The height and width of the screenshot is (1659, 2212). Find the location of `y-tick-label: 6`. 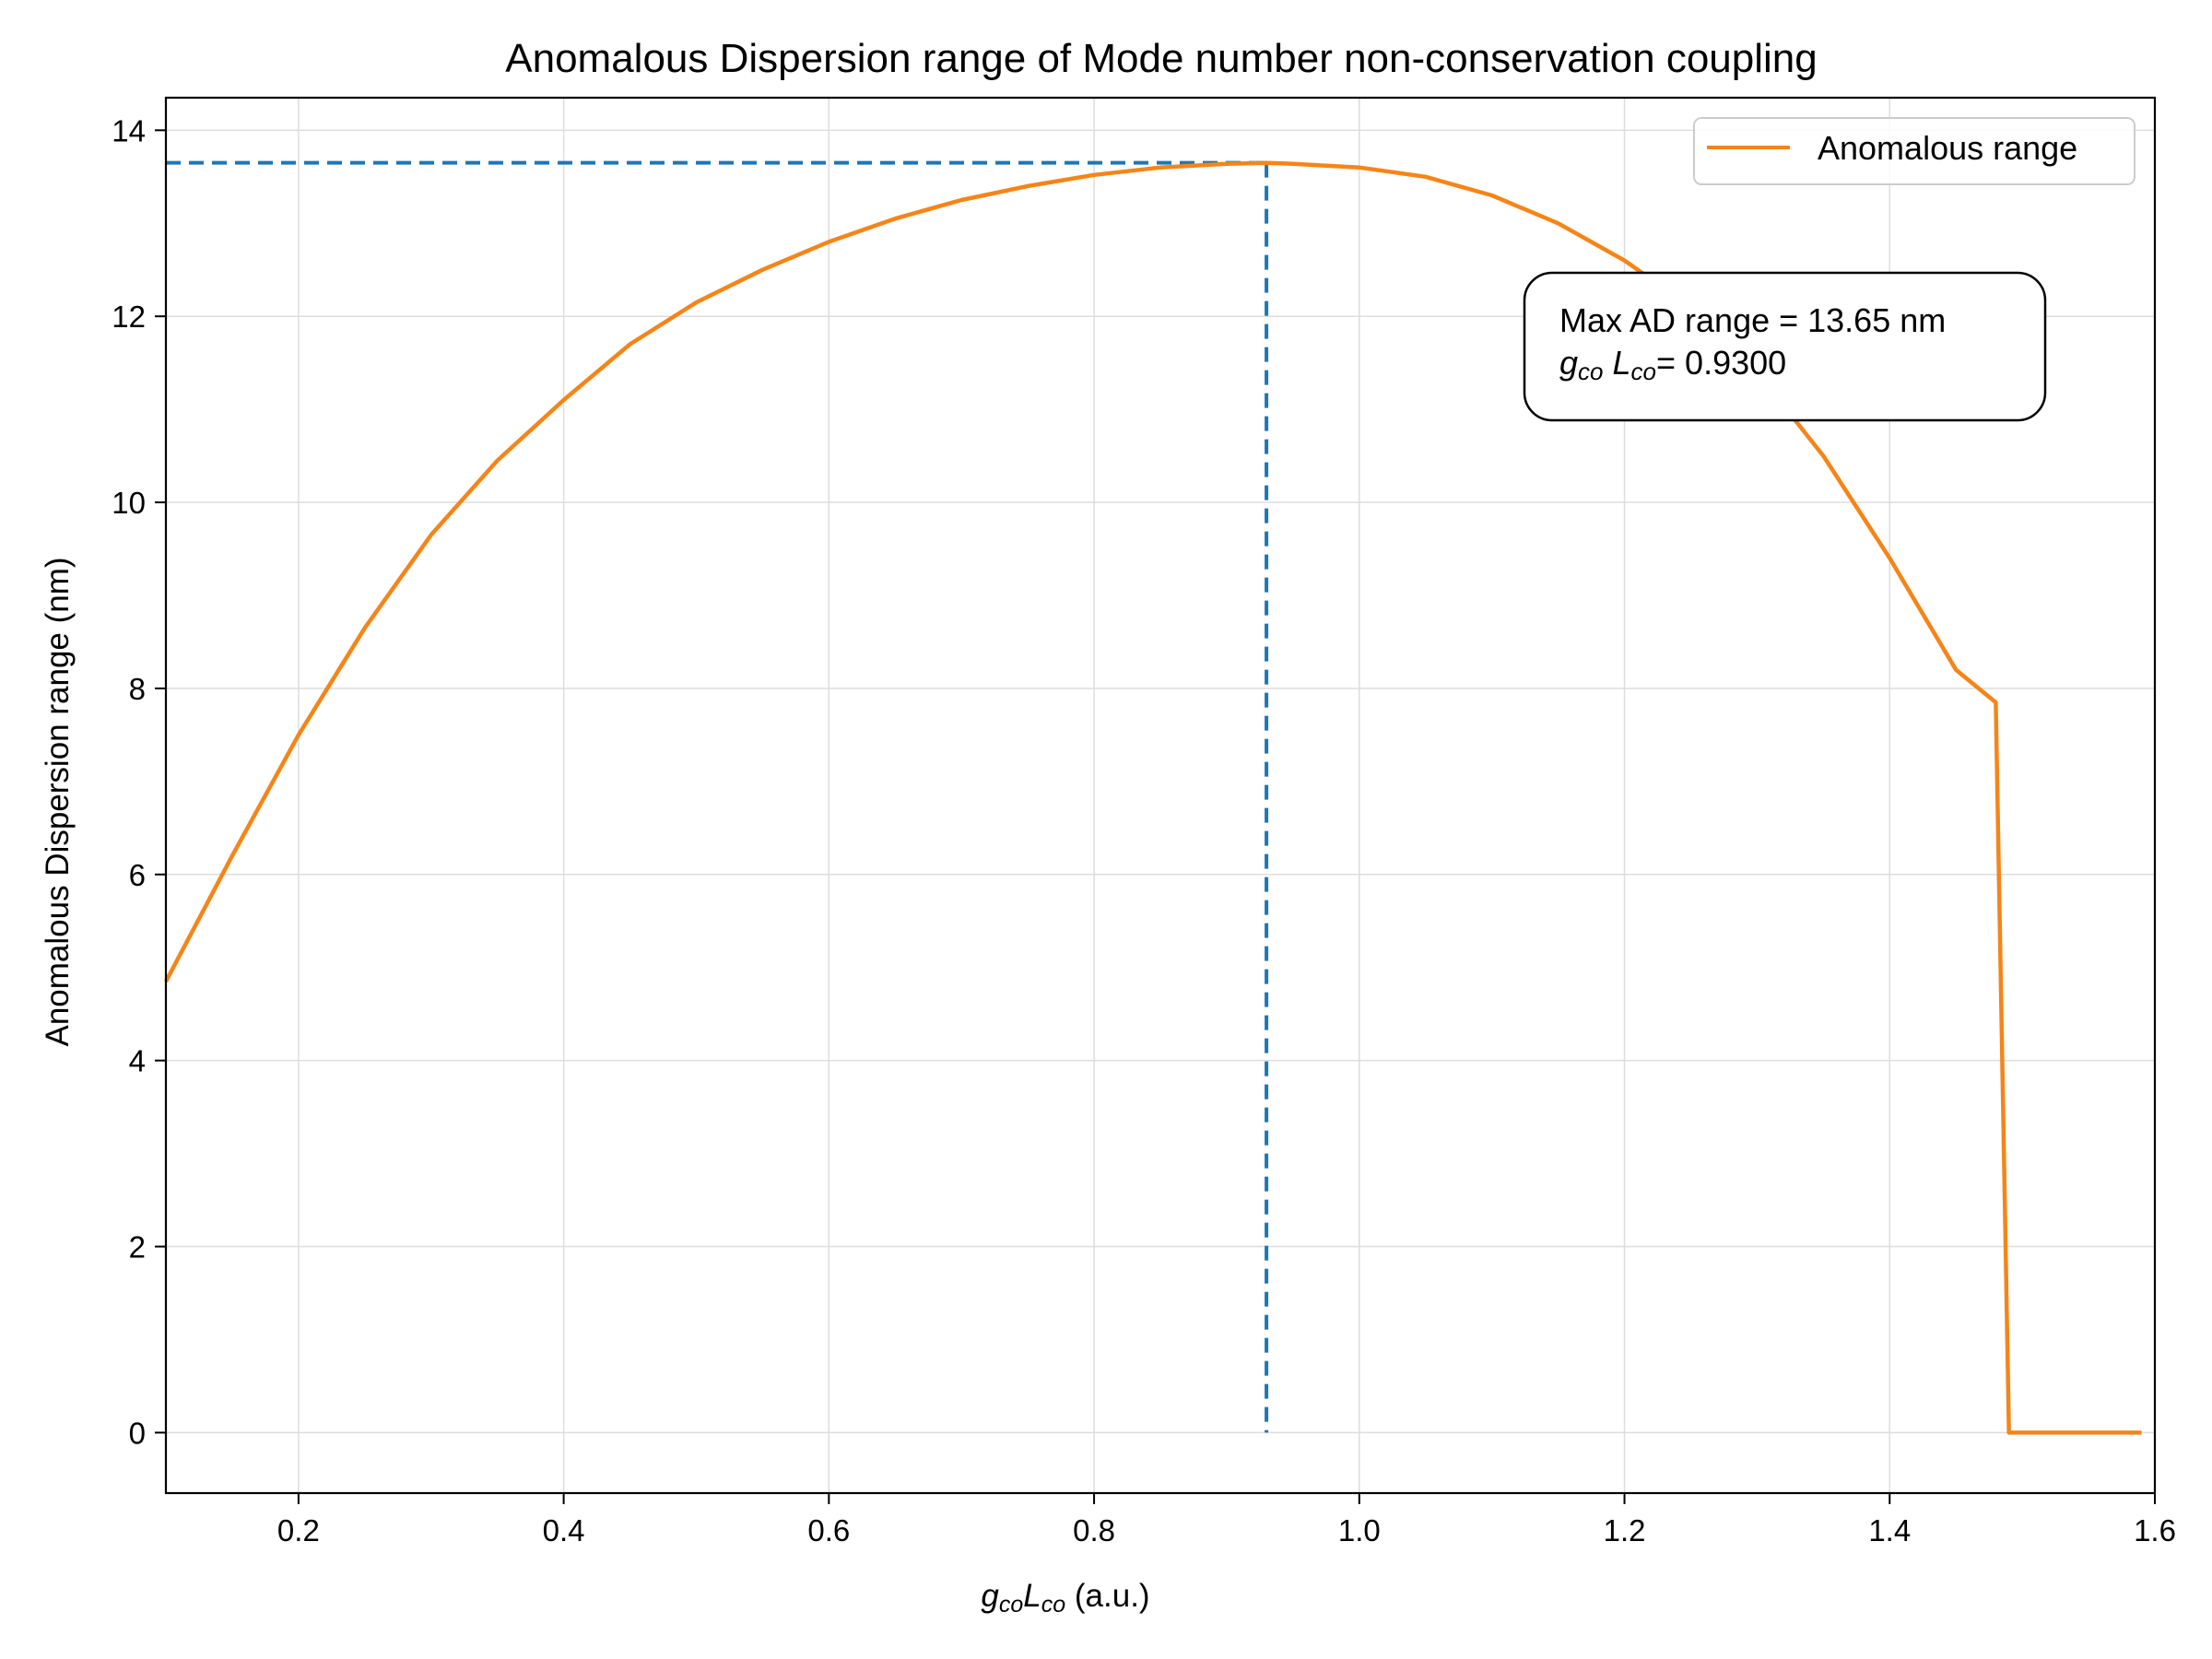

y-tick-label: 6 is located at coordinates (137, 875).